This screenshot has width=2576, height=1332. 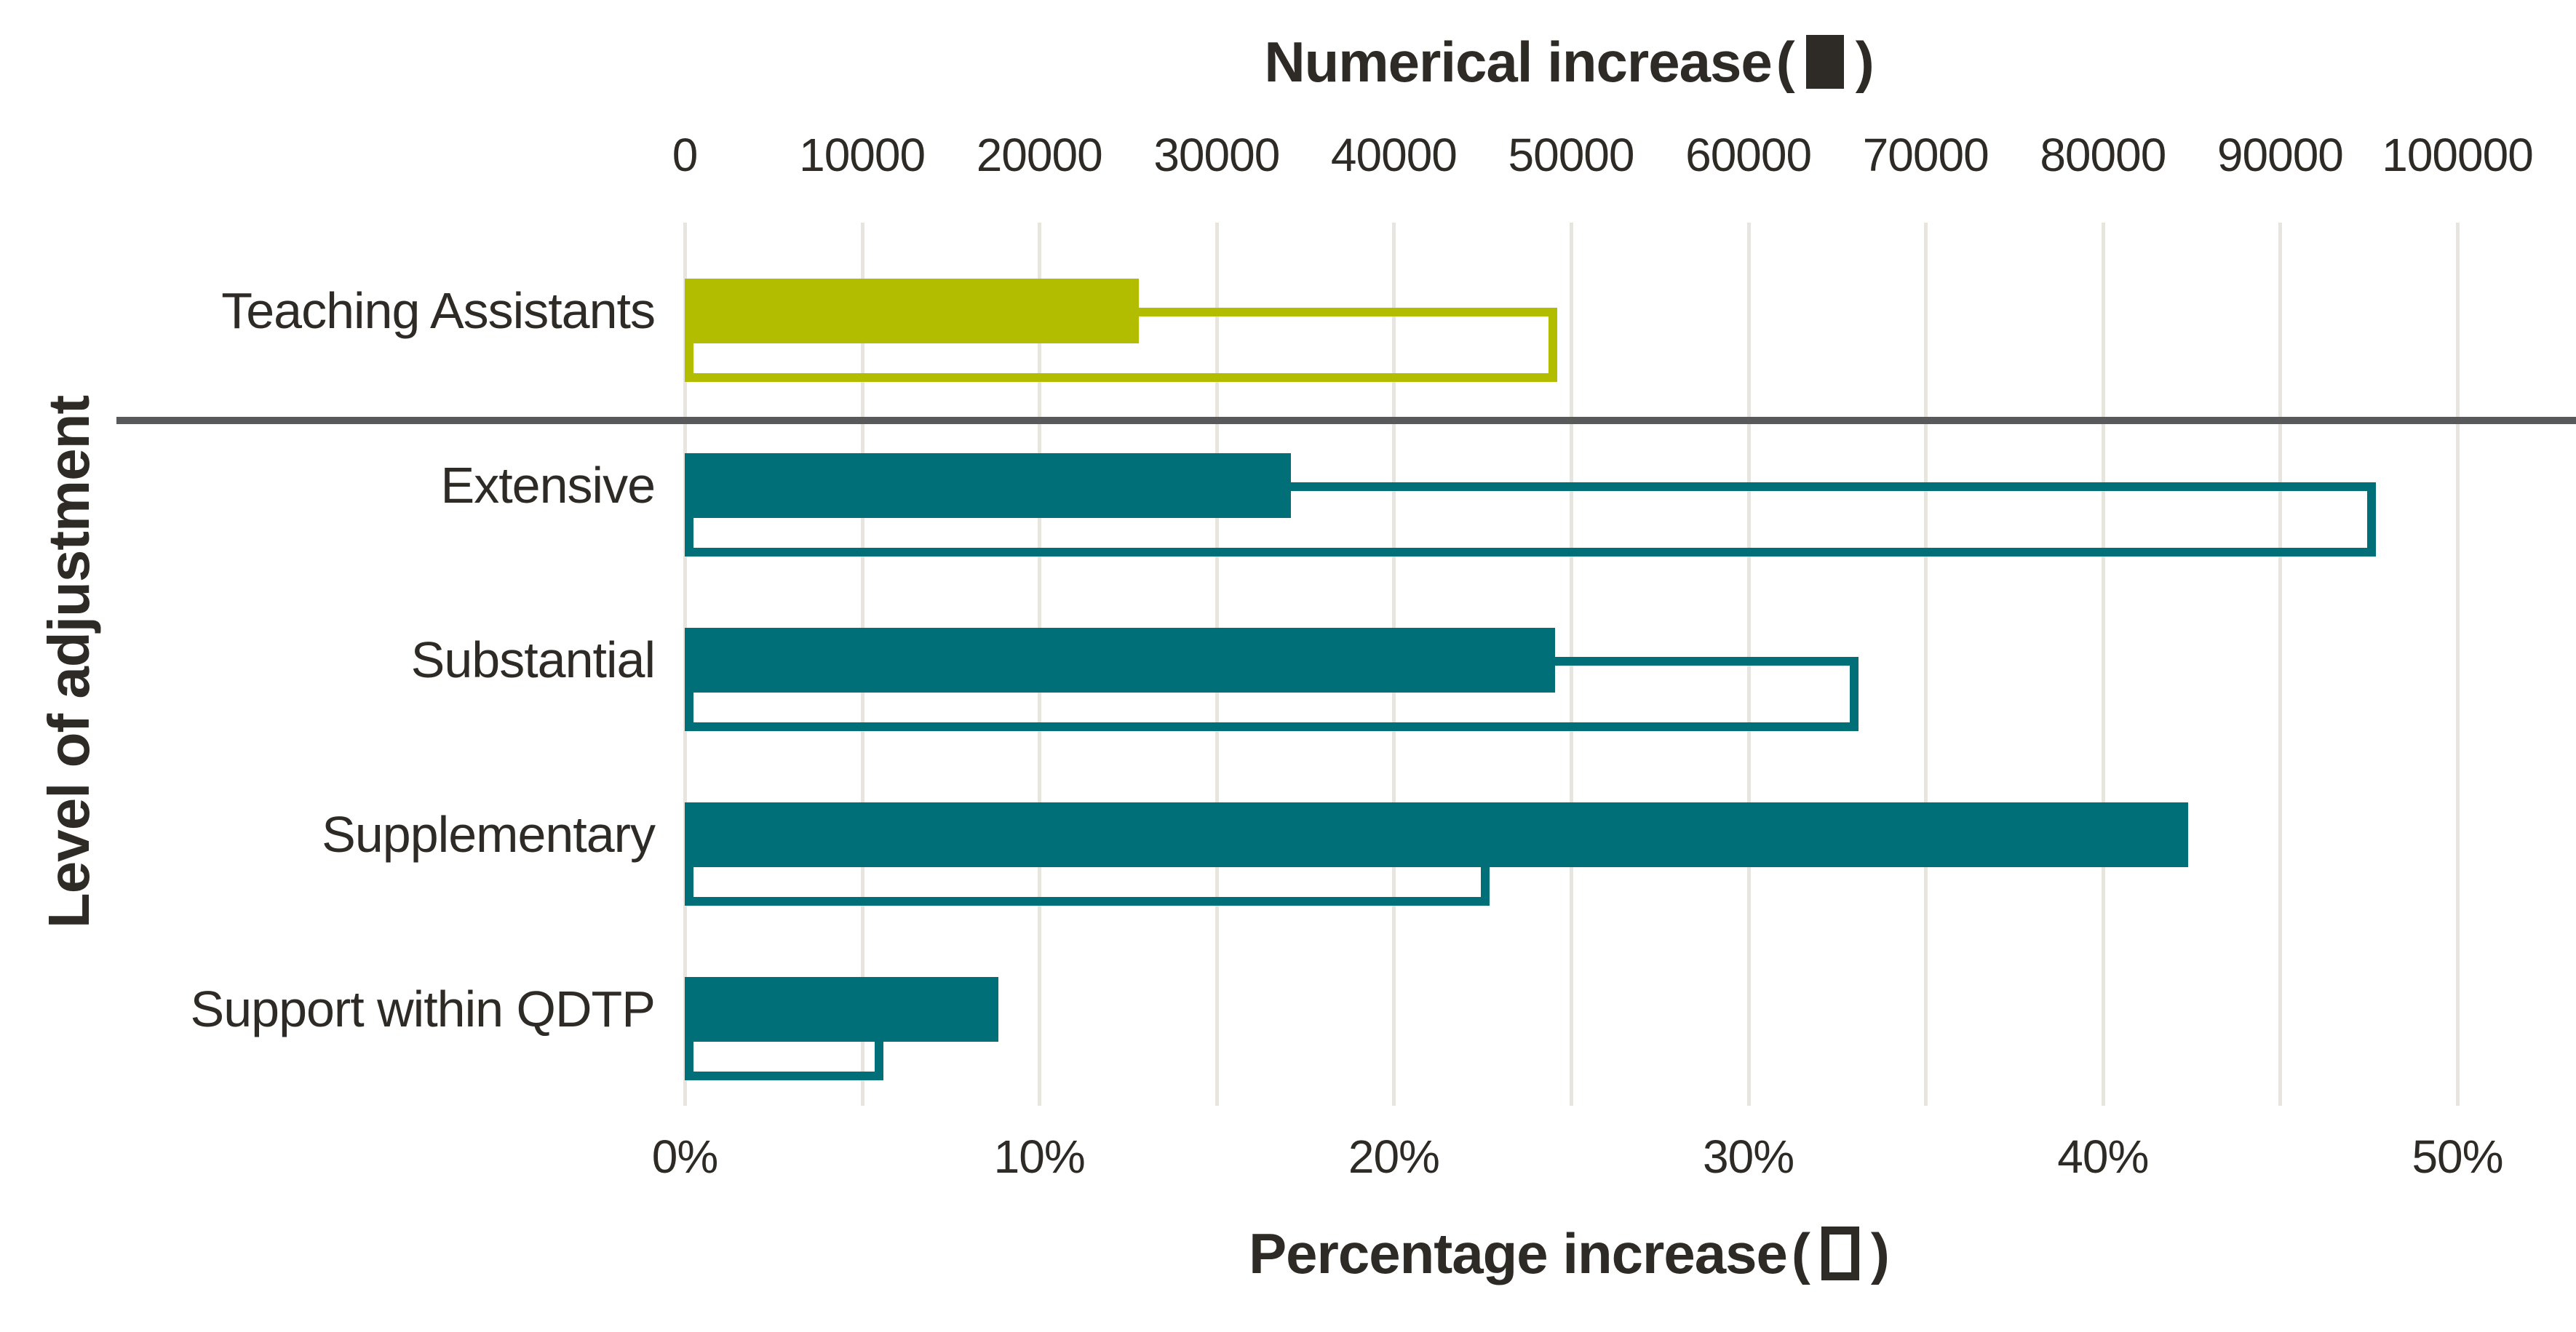 What do you see at coordinates (1925, 155) in the screenshot?
I see `top-axis-tick-label: 70000` at bounding box center [1925, 155].